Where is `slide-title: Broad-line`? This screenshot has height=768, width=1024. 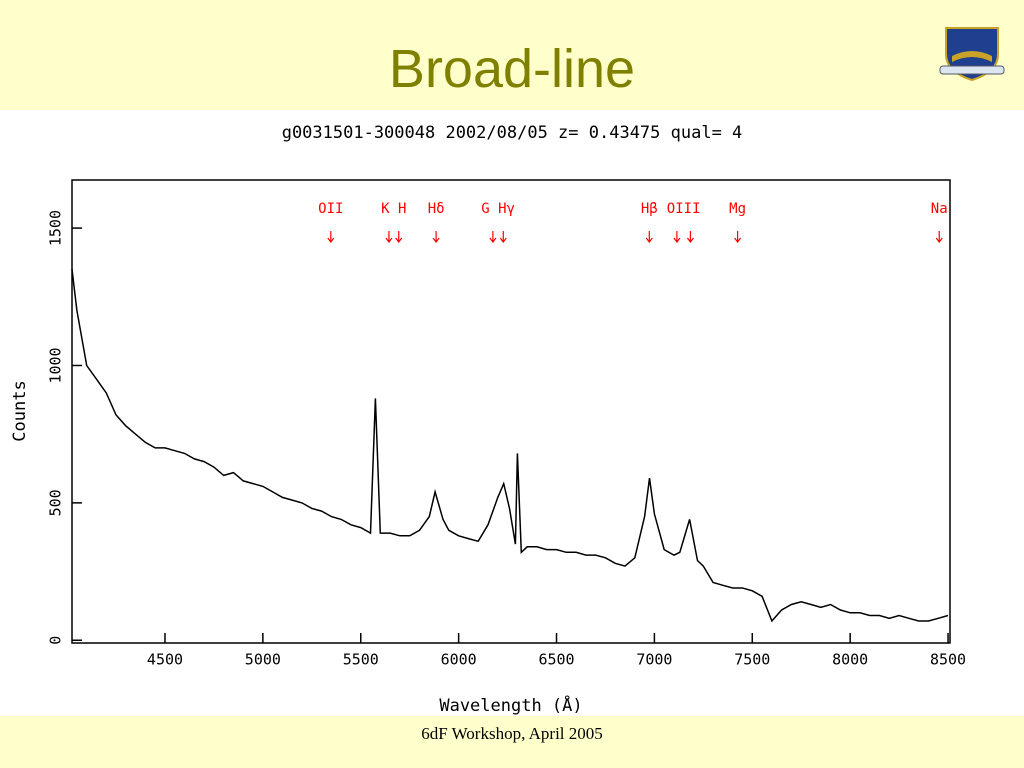
slide-title: Broad-line is located at coordinates (512, 69).